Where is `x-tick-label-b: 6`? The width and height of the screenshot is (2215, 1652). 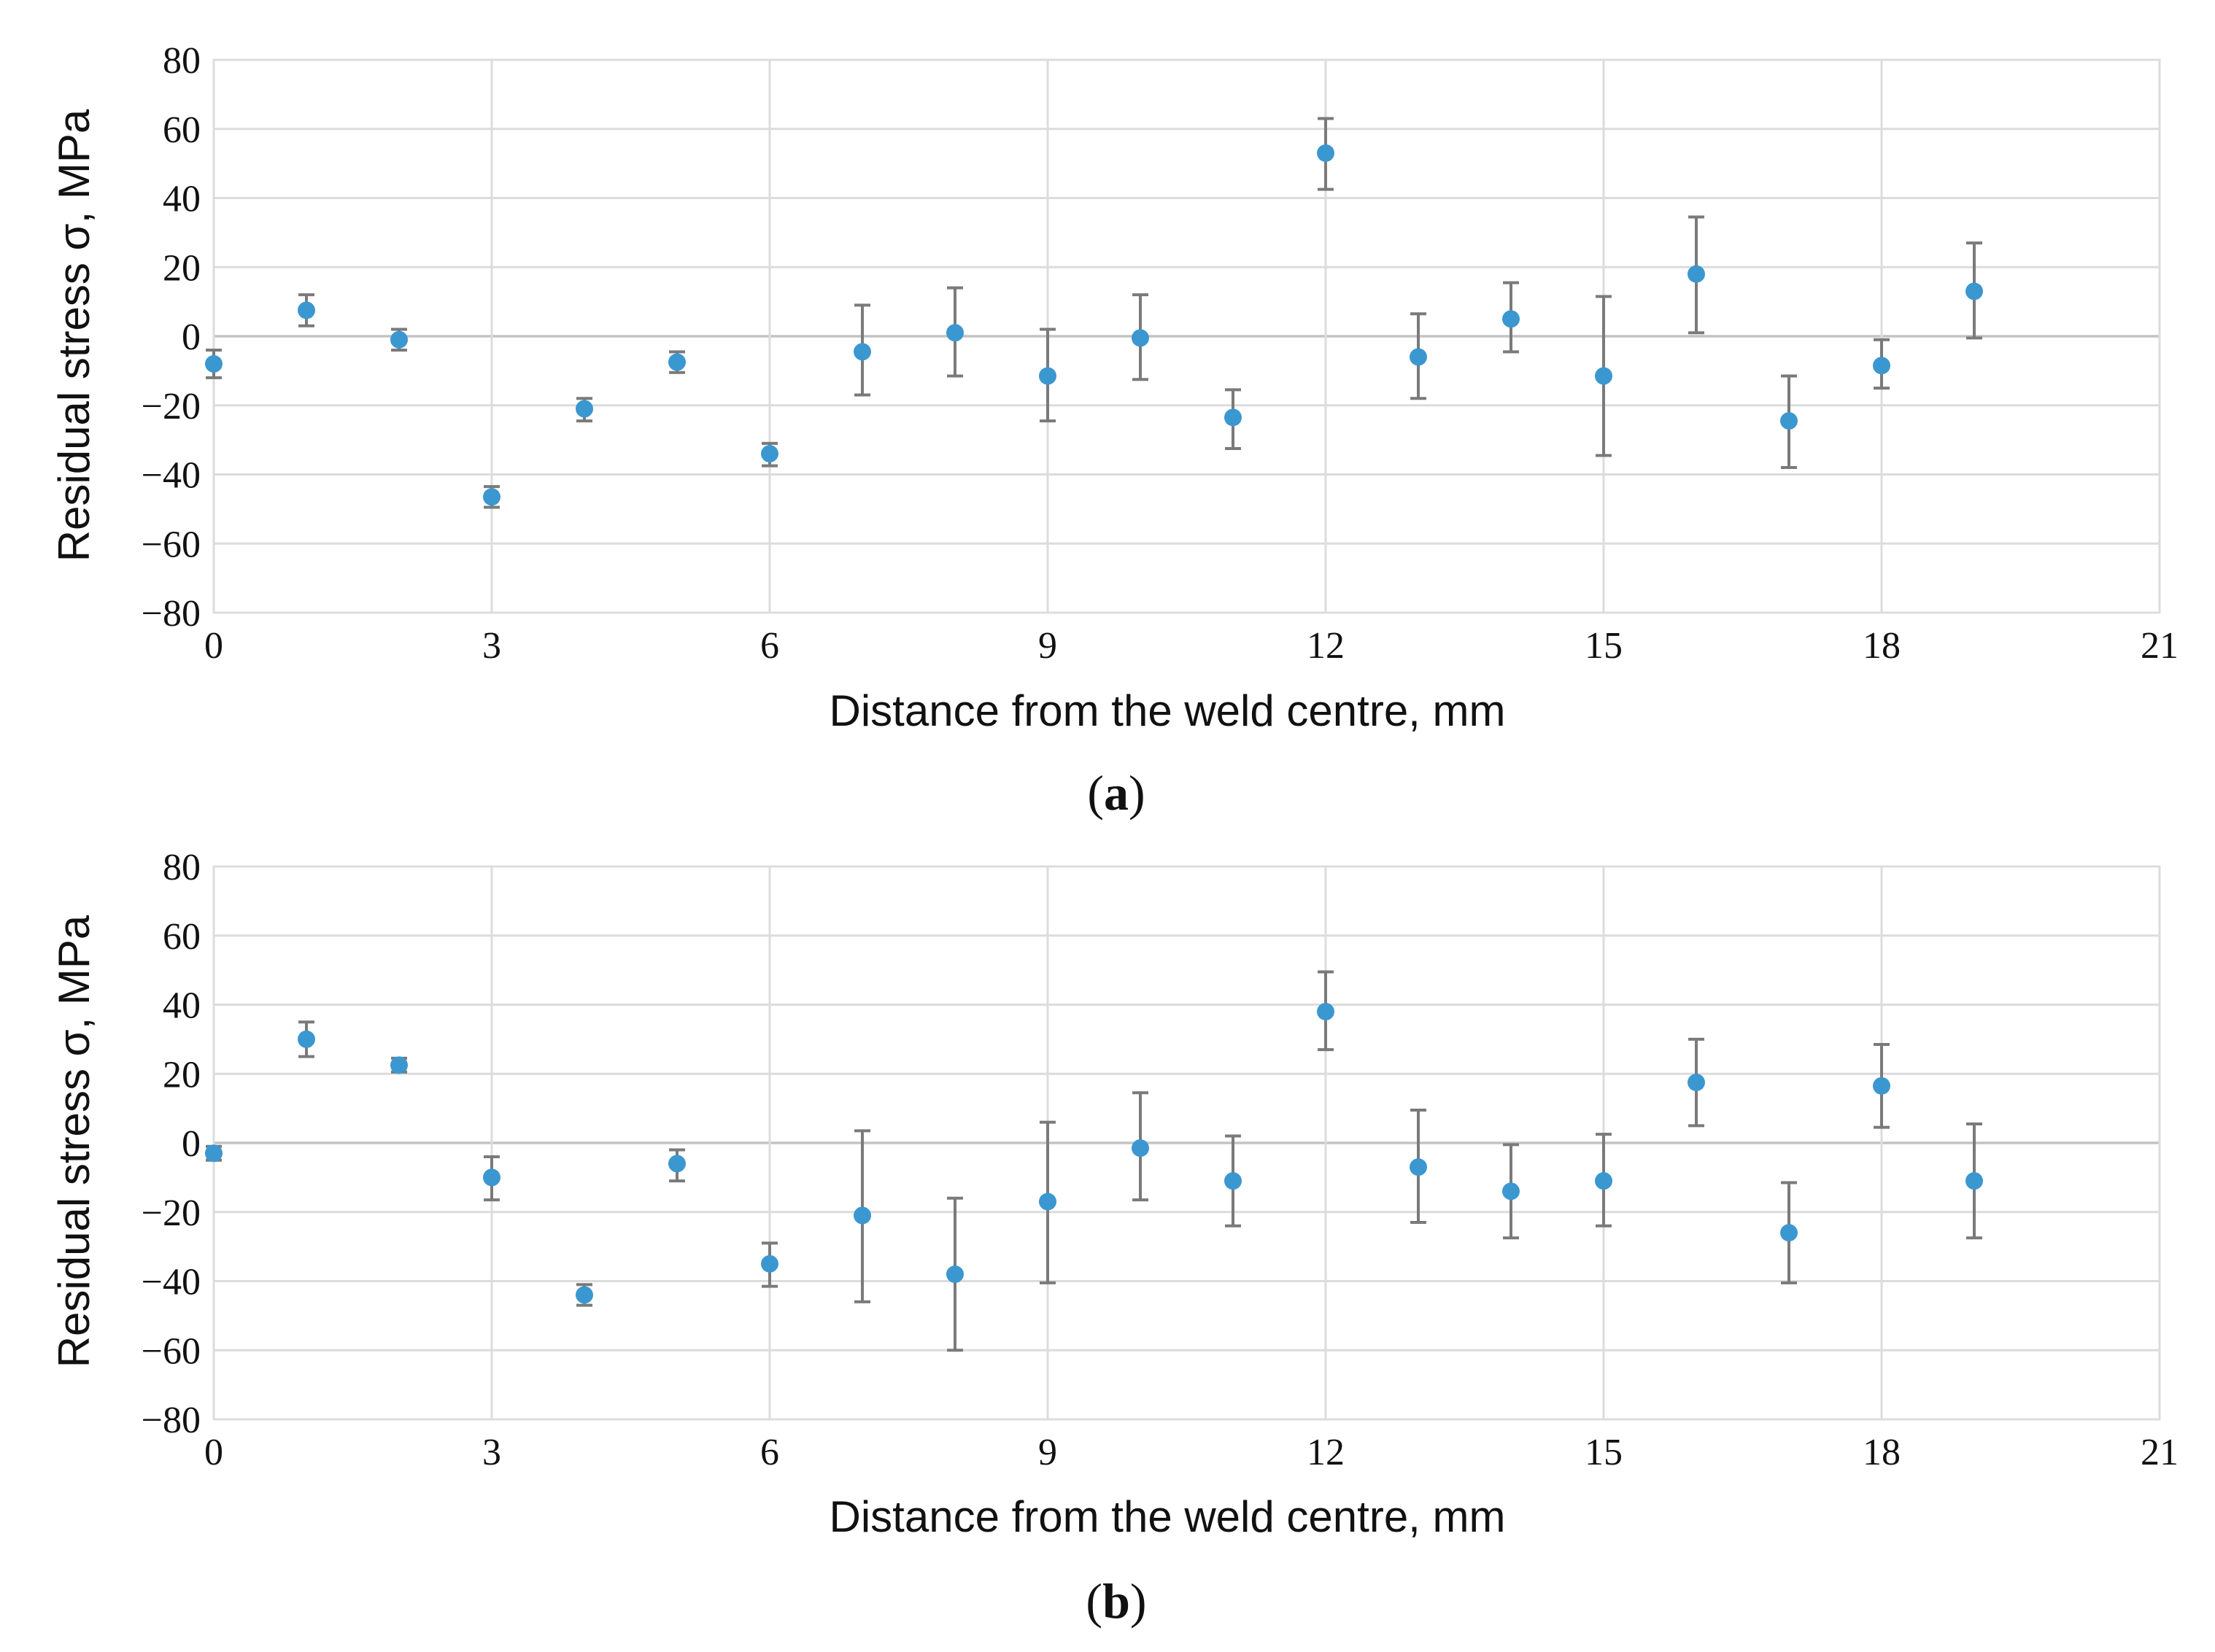
x-tick-label-b: 6 is located at coordinates (769, 1452).